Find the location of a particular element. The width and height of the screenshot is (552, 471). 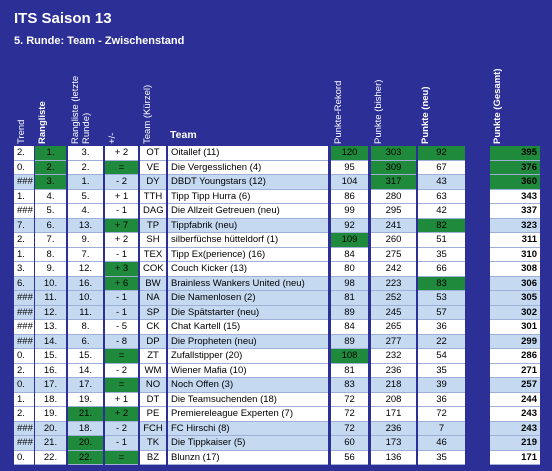

team-name: Oitallef (11) is located at coordinates (248, 153).